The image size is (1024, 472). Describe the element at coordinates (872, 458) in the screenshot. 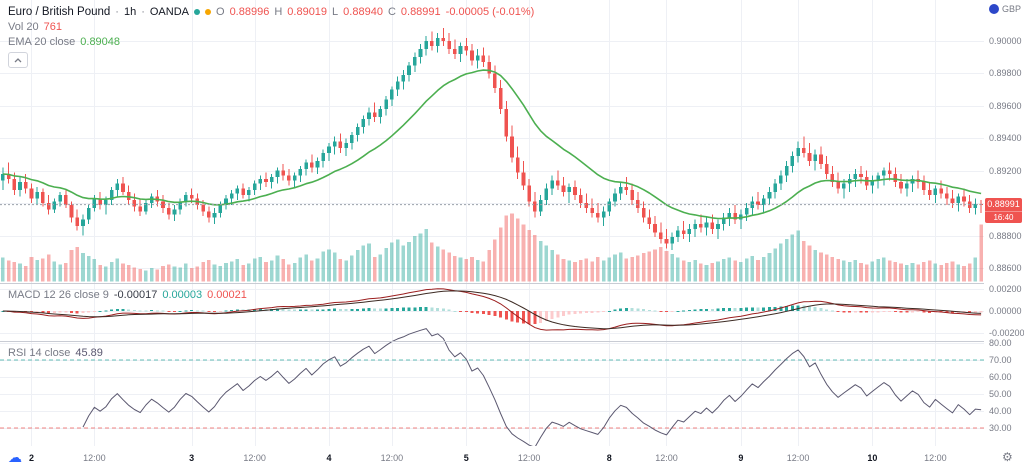

I see `time-axis-label: 10` at that location.